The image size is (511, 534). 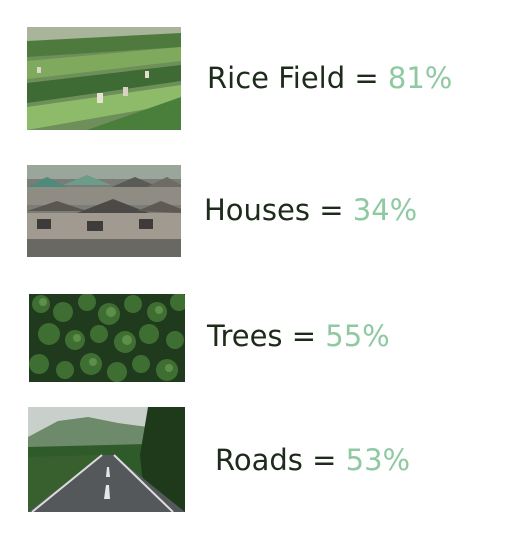 I want to click on roads-photo, so click(x=106, y=459).